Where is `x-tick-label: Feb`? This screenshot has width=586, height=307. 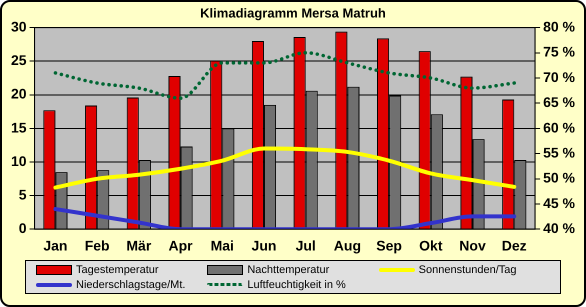
x-tick-label: Feb is located at coordinates (97, 245).